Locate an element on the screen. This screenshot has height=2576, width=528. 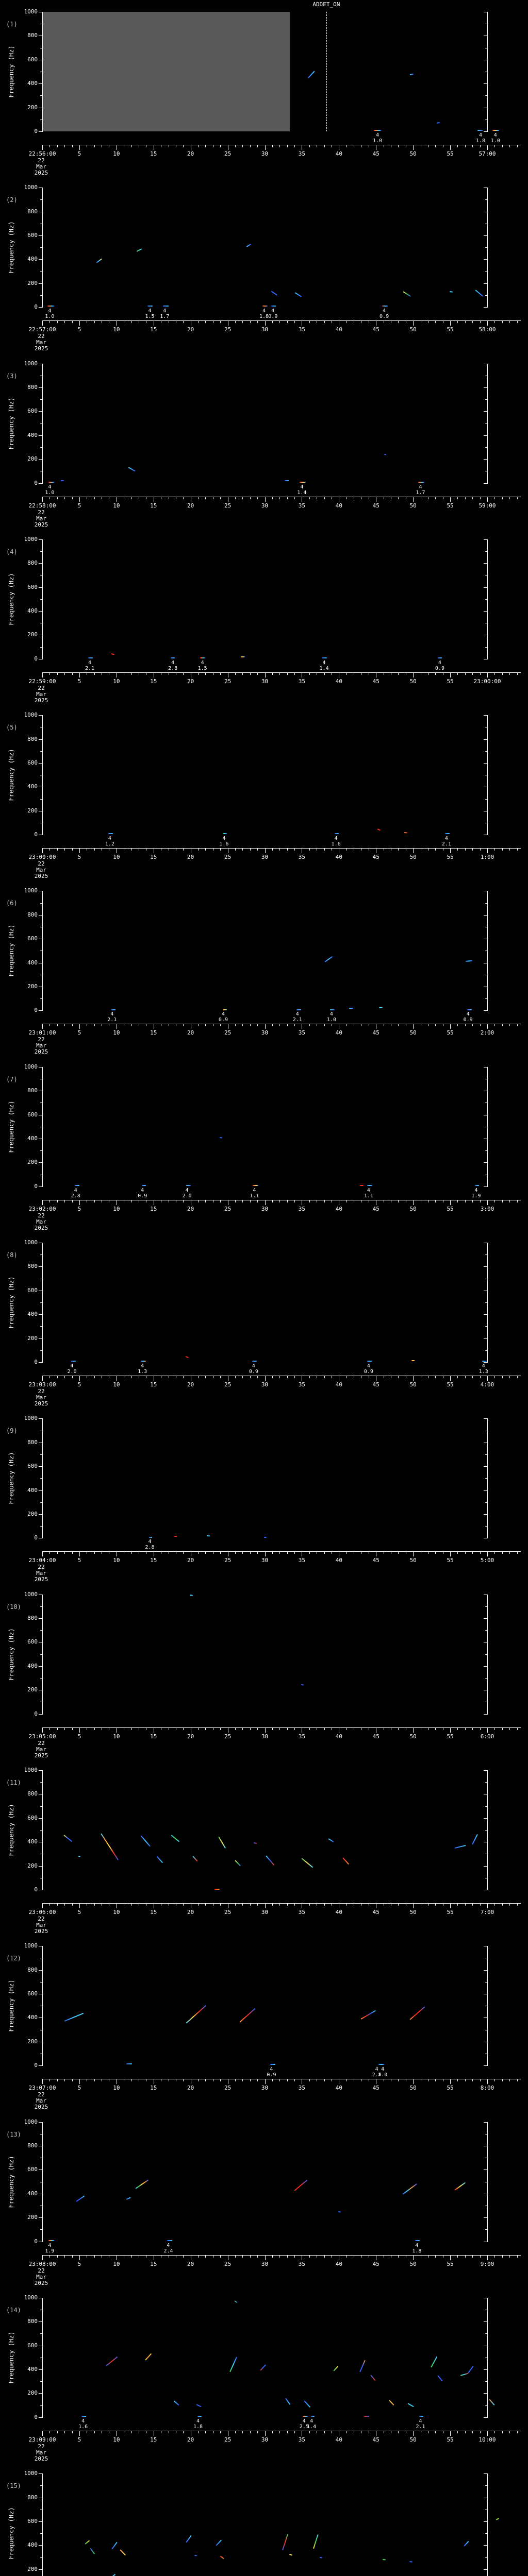
date-label: 2025 is located at coordinates (41, 2458).